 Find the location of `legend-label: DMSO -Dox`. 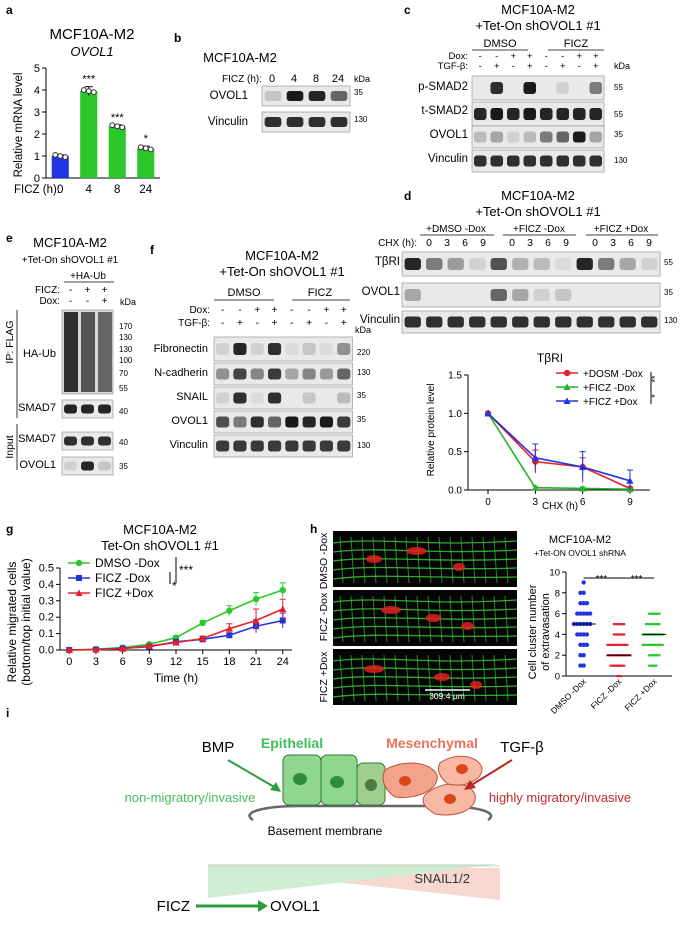

legend-label: DMSO -Dox is located at coordinates (127, 563).